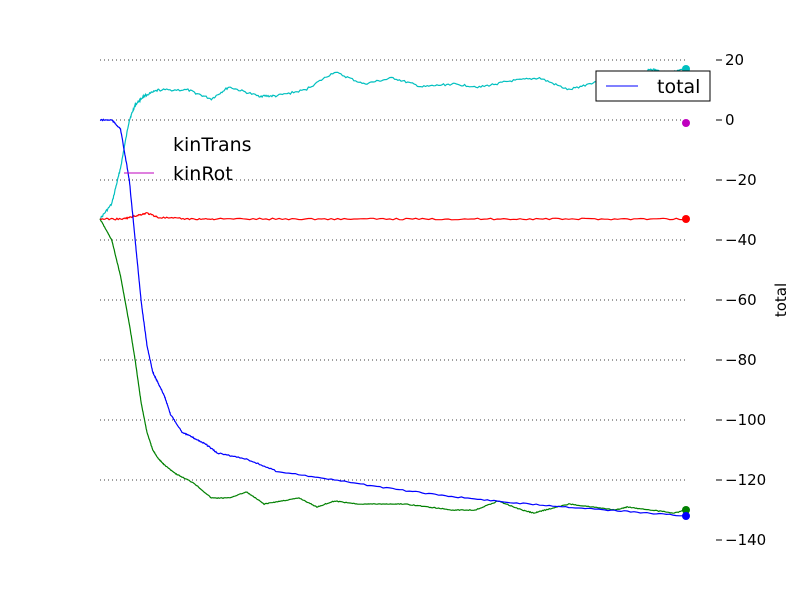 This screenshot has height=600, width=800. What do you see at coordinates (781, 300) in the screenshot?
I see `y-axis-label: total` at bounding box center [781, 300].